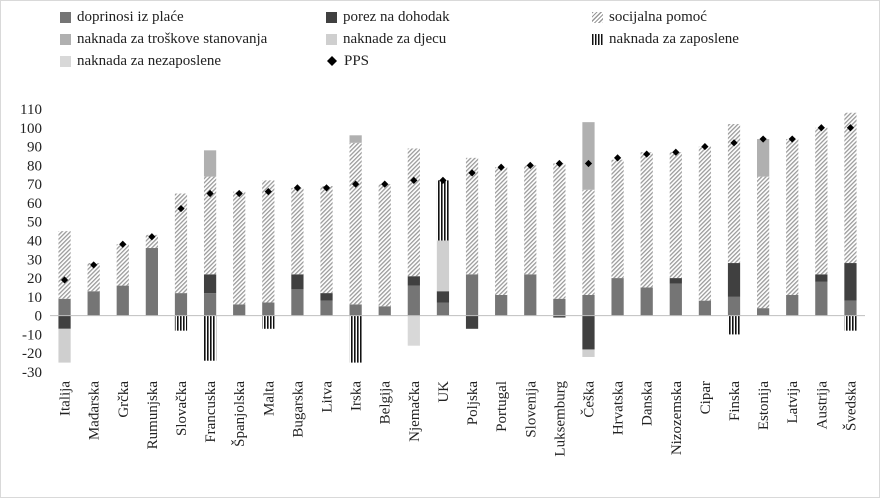 The height and width of the screenshot is (498, 880). What do you see at coordinates (31, 129) in the screenshot?
I see `y-tick-label: 100` at bounding box center [31, 129].